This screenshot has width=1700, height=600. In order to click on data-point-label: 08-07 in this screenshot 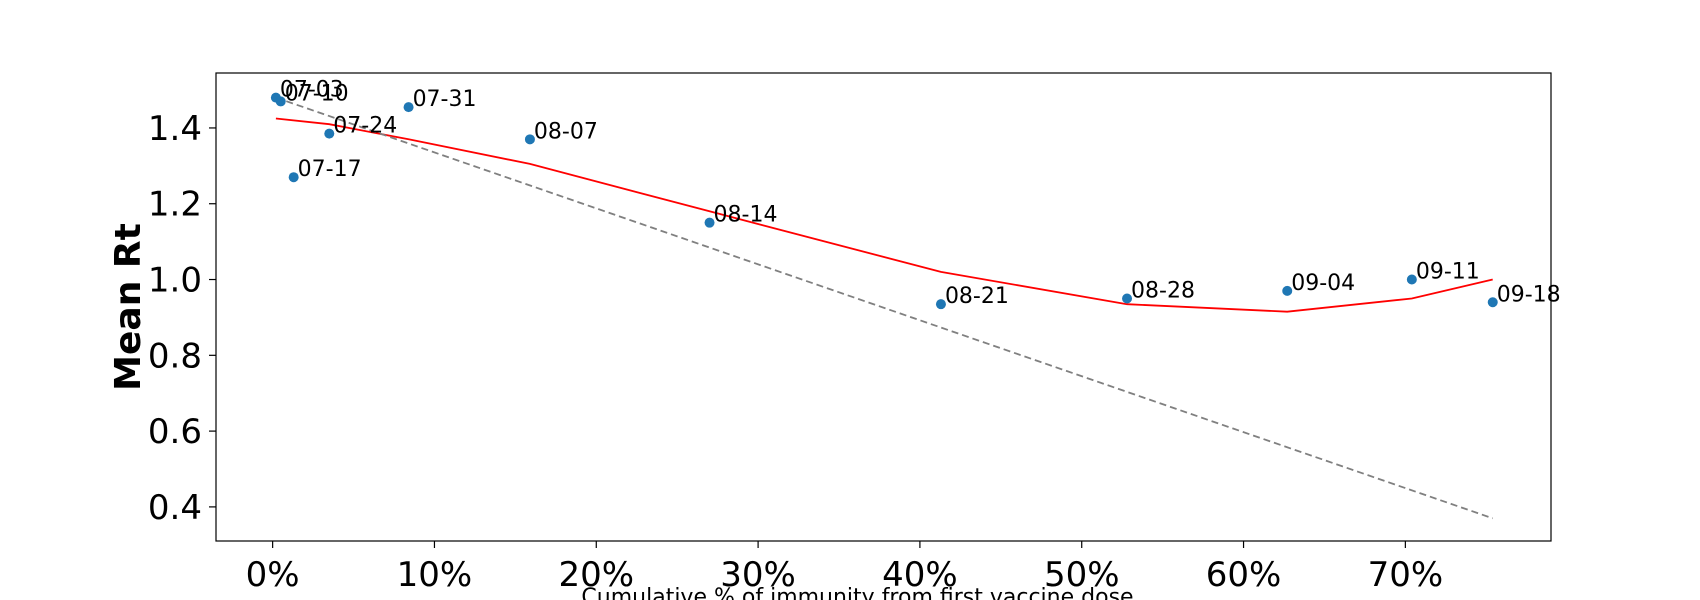, I will do `click(566, 131)`.